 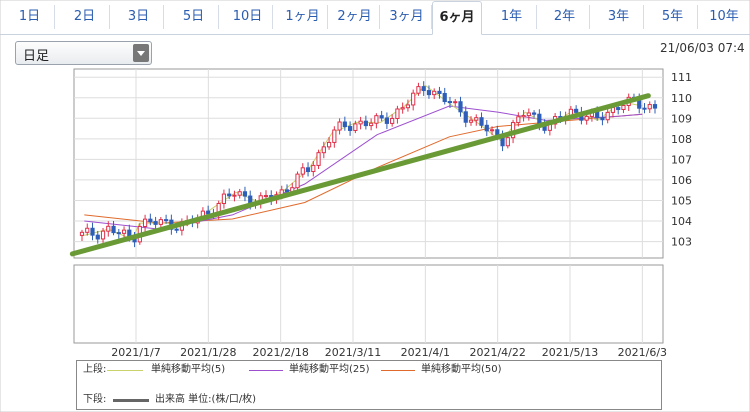 I want to click on tab-5日: 5日, so click(x=194, y=17).